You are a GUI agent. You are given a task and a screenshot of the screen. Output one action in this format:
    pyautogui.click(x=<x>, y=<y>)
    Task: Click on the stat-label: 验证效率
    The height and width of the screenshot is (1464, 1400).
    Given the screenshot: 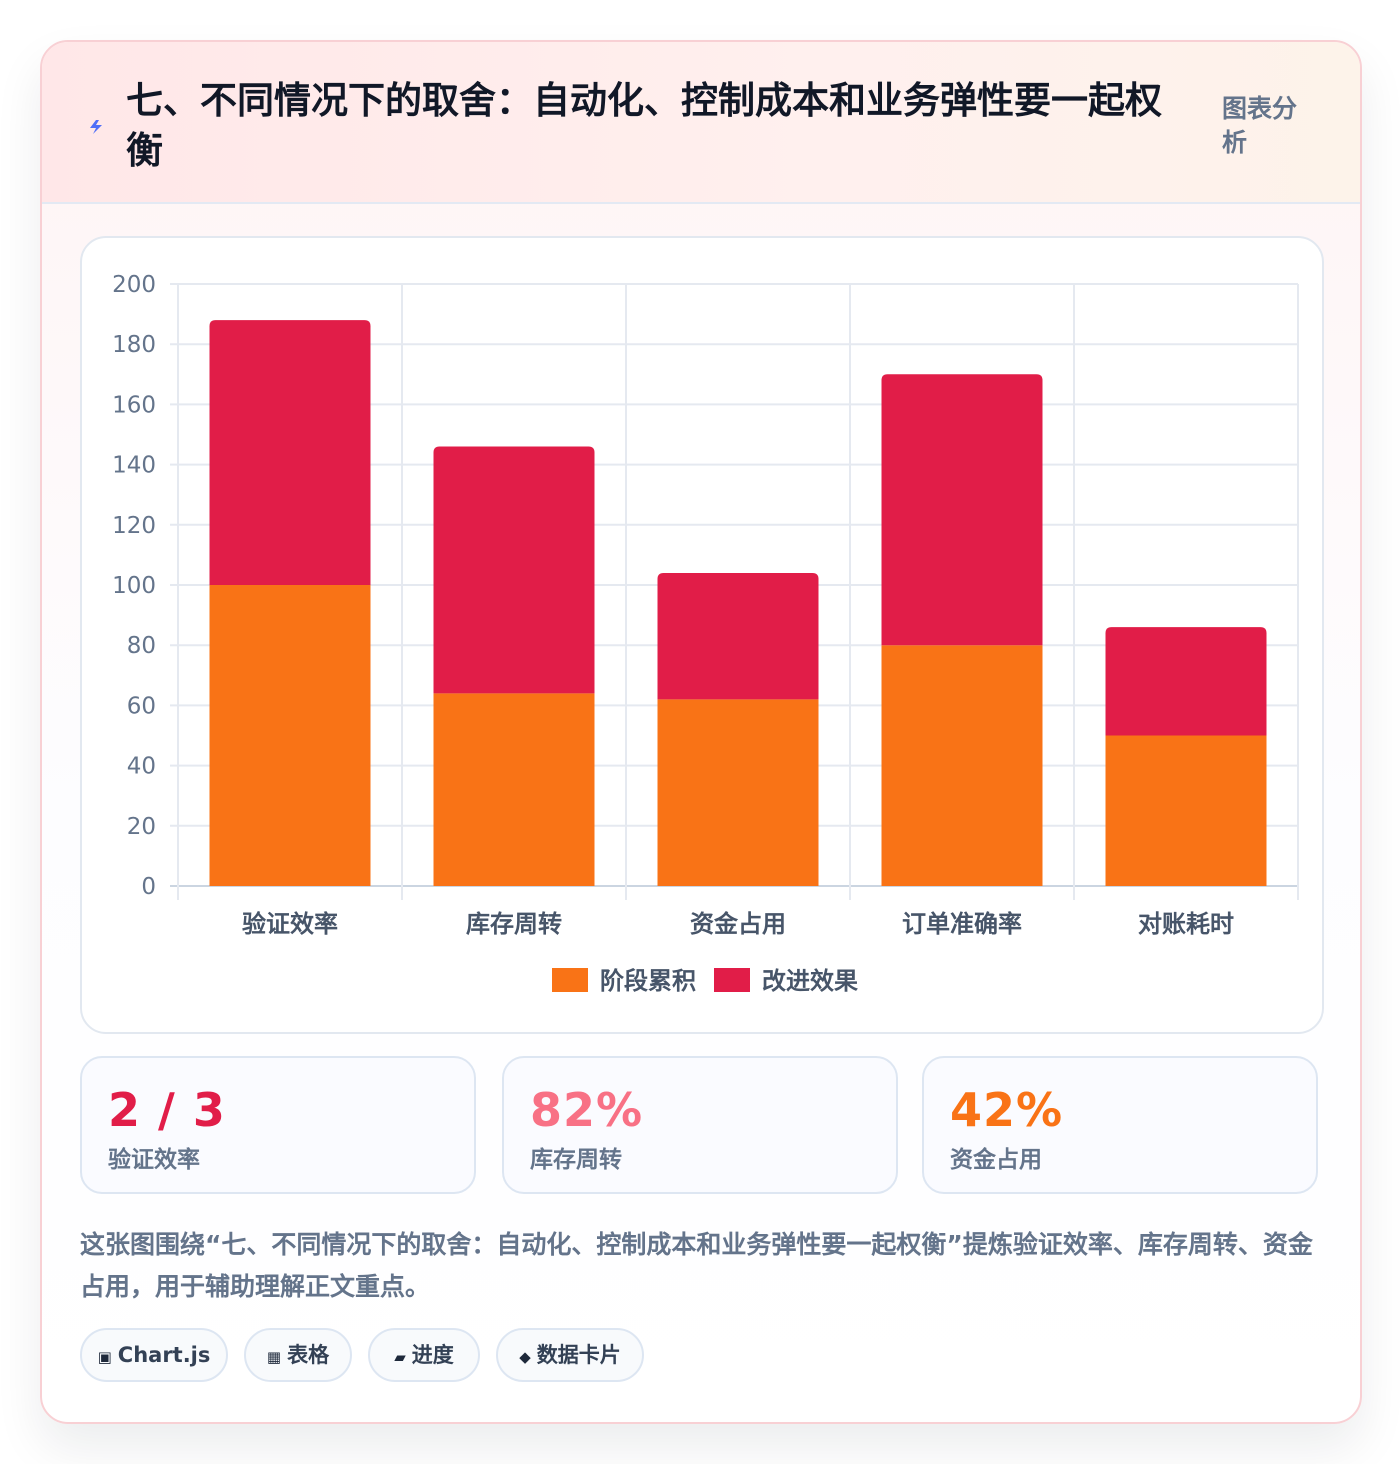 What is the action you would take?
    pyautogui.click(x=154, y=1160)
    